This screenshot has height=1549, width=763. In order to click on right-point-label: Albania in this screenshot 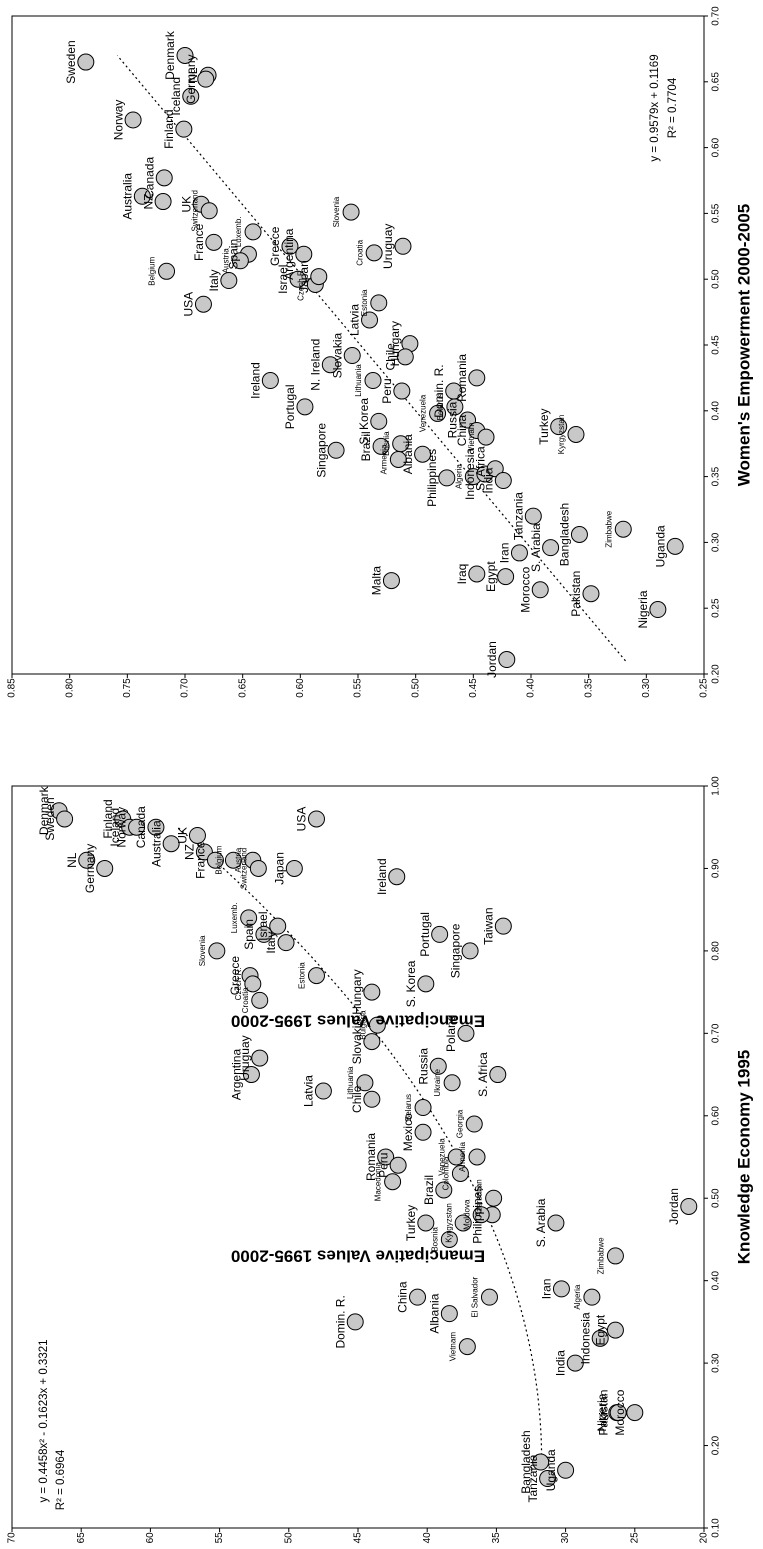, I will do `click(408, 454)`.